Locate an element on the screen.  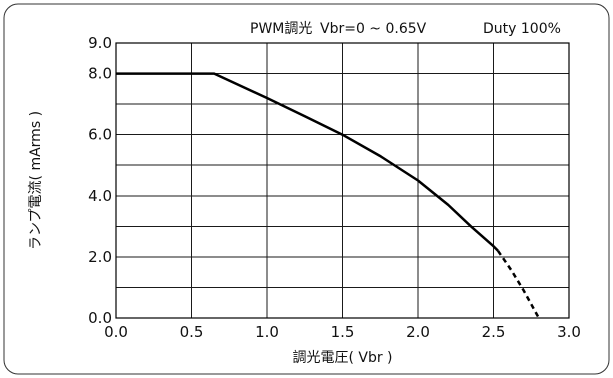
x-tick-label: 1.5 is located at coordinates (343, 332).